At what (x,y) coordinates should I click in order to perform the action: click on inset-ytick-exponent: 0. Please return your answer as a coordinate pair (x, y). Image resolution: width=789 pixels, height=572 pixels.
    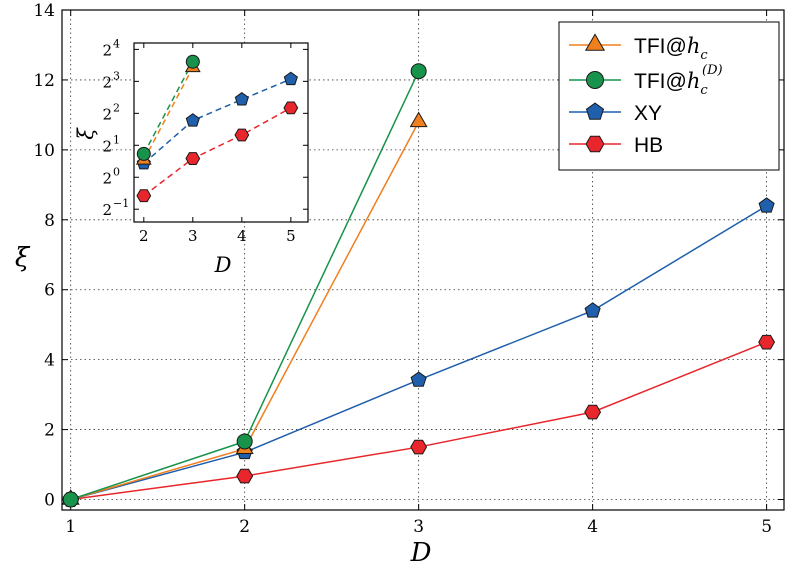
    Looking at the image, I should click on (116, 171).